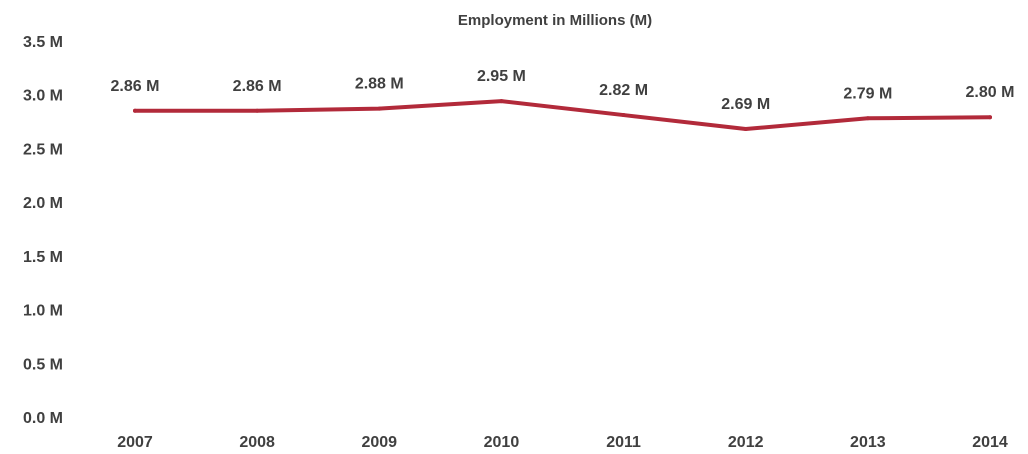  What do you see at coordinates (43, 257) in the screenshot?
I see `y-tick-label: 1.5 M` at bounding box center [43, 257].